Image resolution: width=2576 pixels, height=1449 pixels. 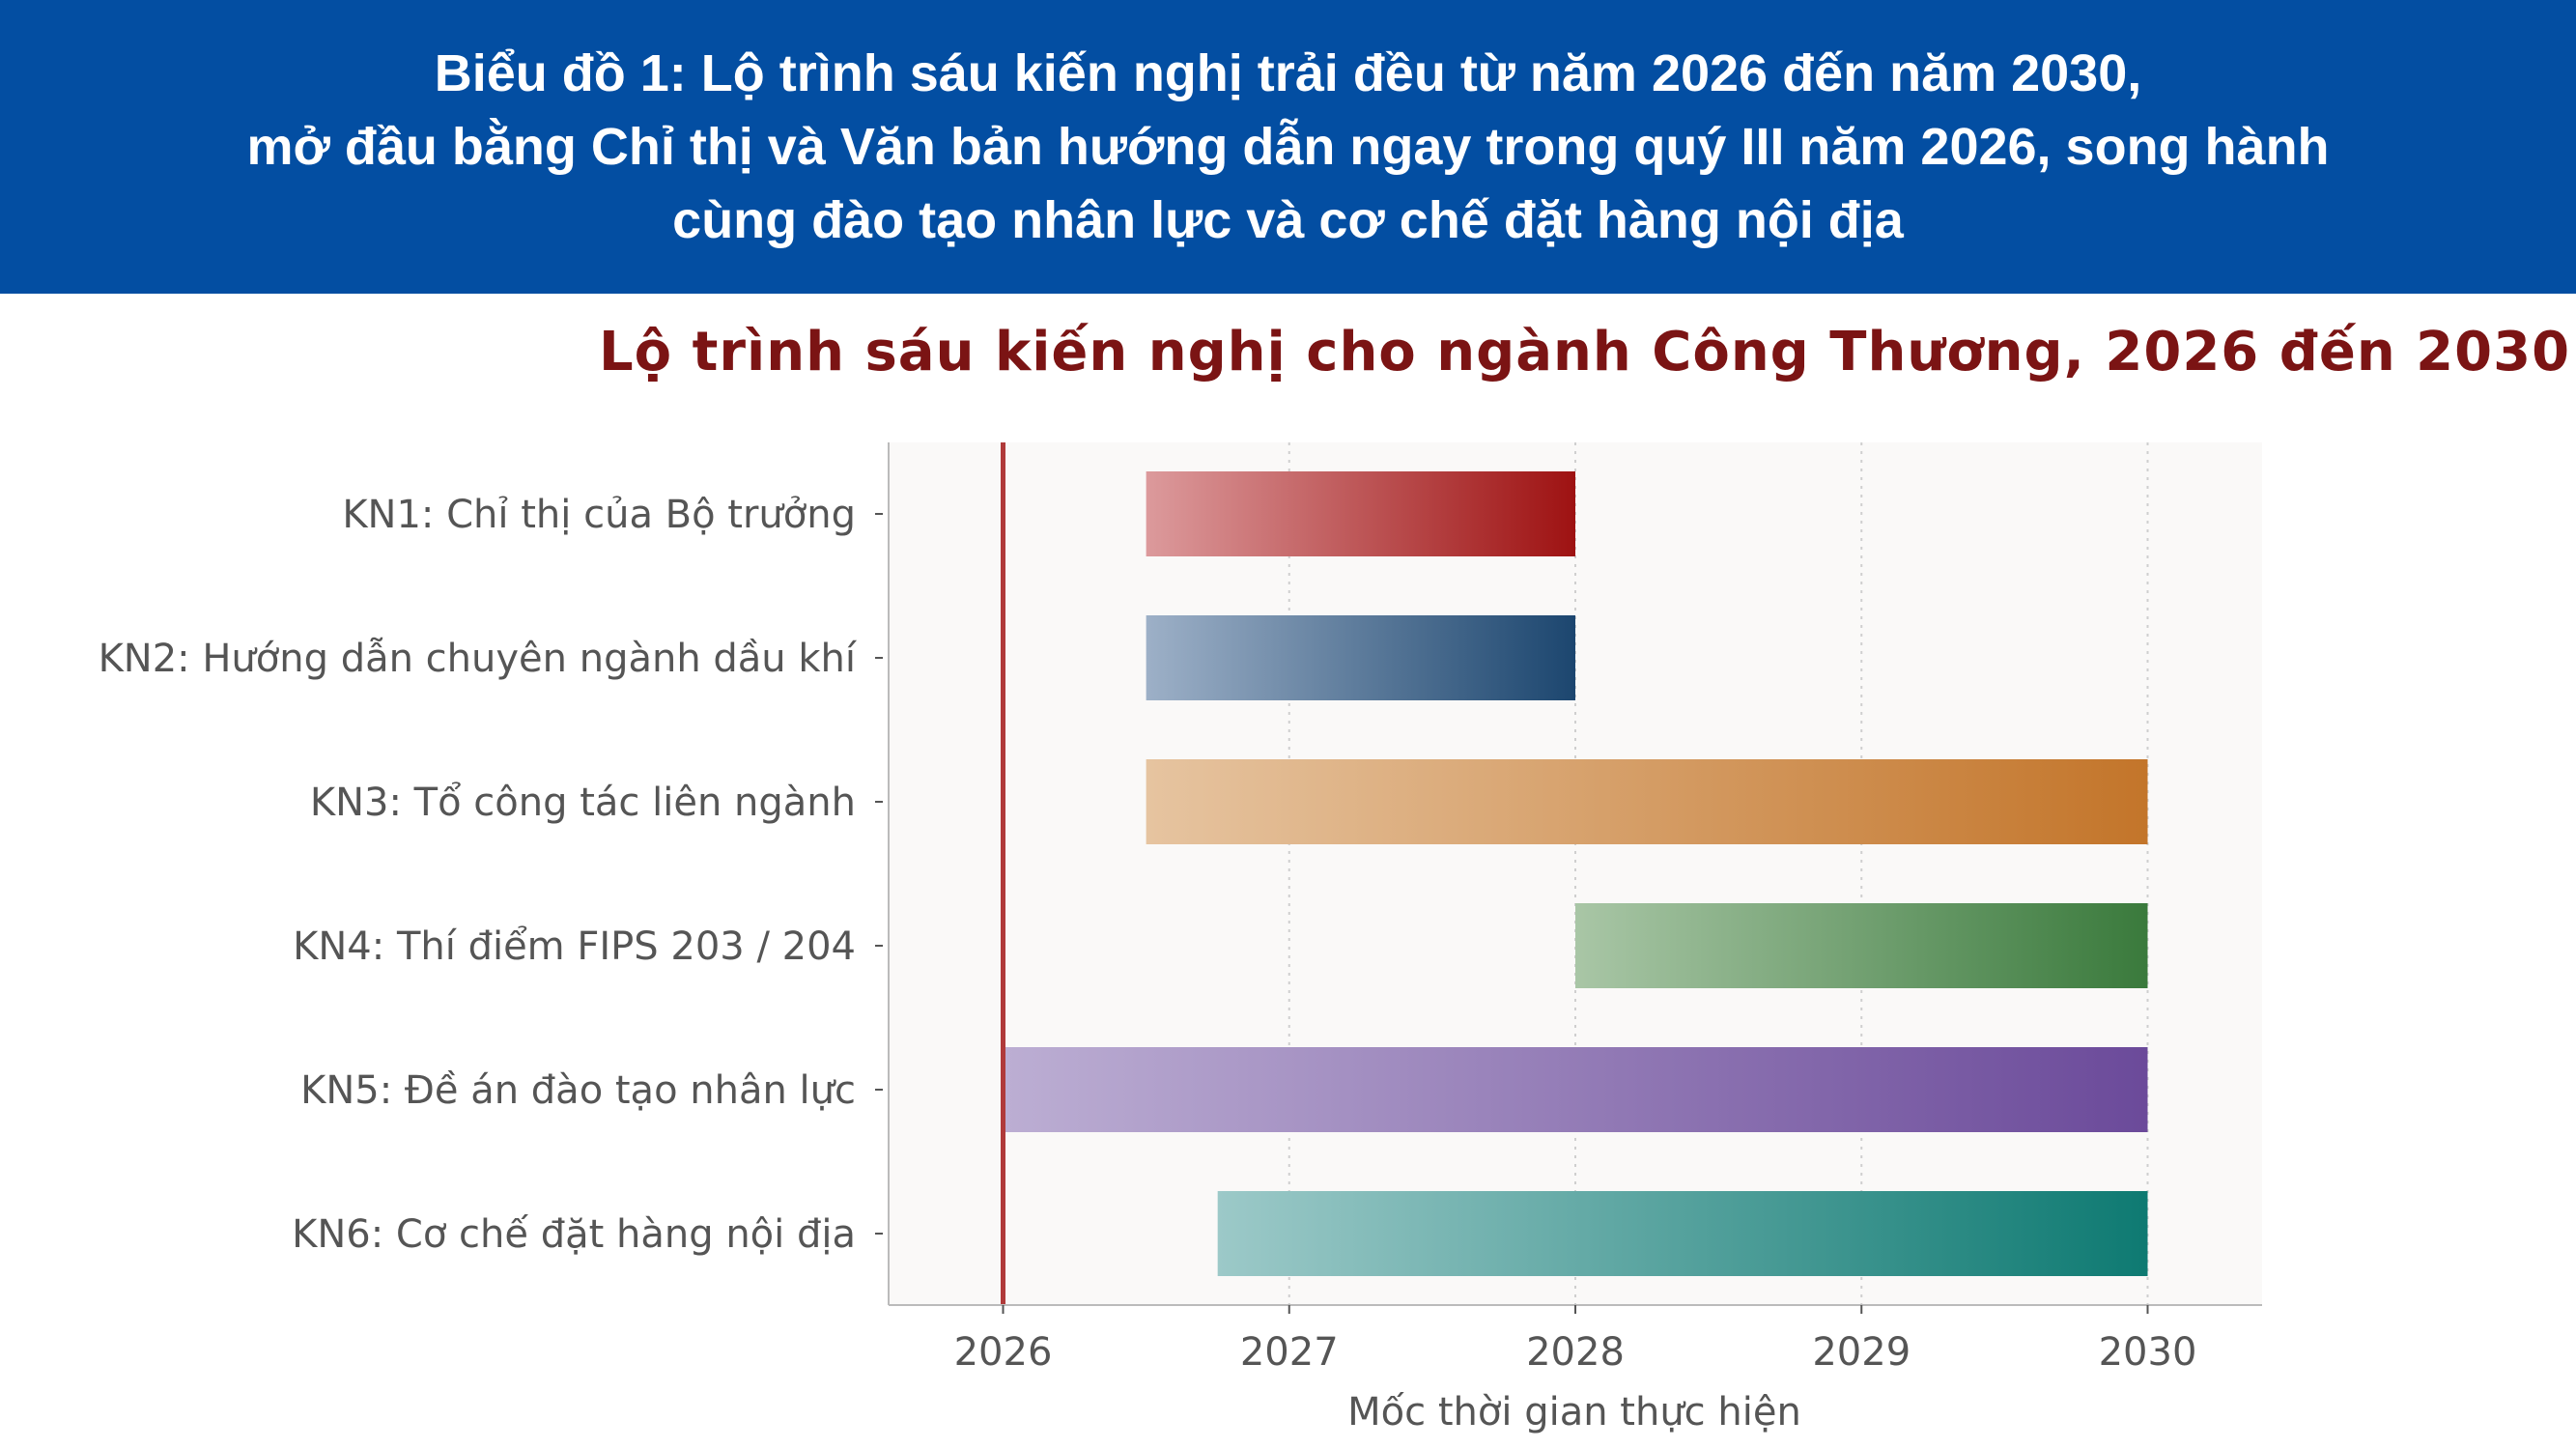 What do you see at coordinates (574, 946) in the screenshot?
I see `y-tick-label-kn4: KN4: Thí điểm FIPS 203 / 204` at bounding box center [574, 946].